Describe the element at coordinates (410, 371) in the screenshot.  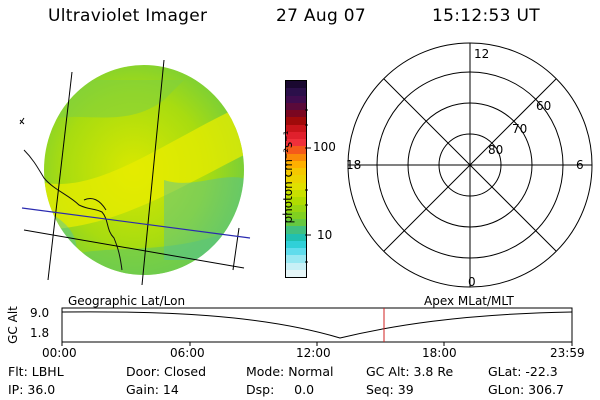
I see `info-gc-alt: GC Alt: 3.8 Re` at that location.